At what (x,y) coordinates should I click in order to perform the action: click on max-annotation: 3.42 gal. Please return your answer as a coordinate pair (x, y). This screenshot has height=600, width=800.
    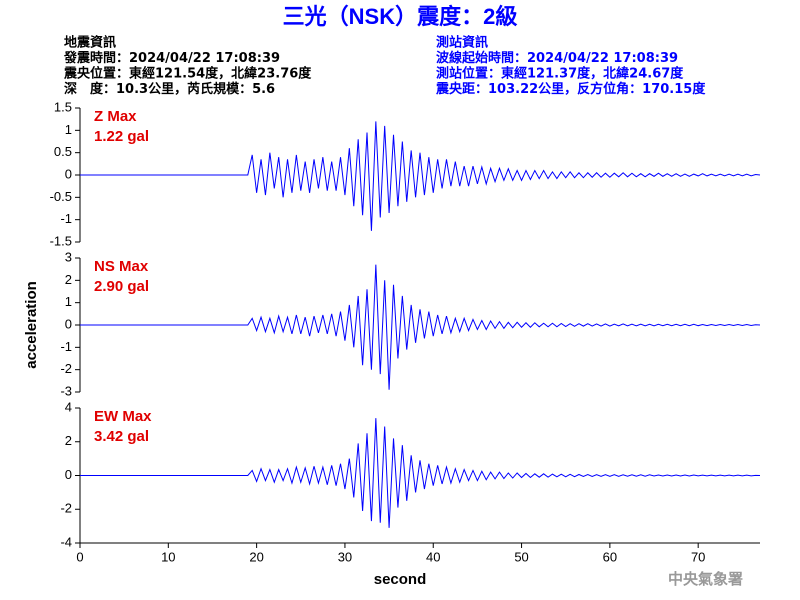
    Looking at the image, I should click on (121, 436).